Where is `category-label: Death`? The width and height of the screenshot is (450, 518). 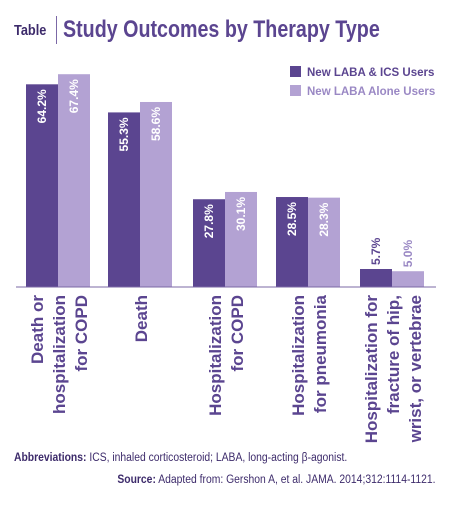 category-label: Death is located at coordinates (141, 318).